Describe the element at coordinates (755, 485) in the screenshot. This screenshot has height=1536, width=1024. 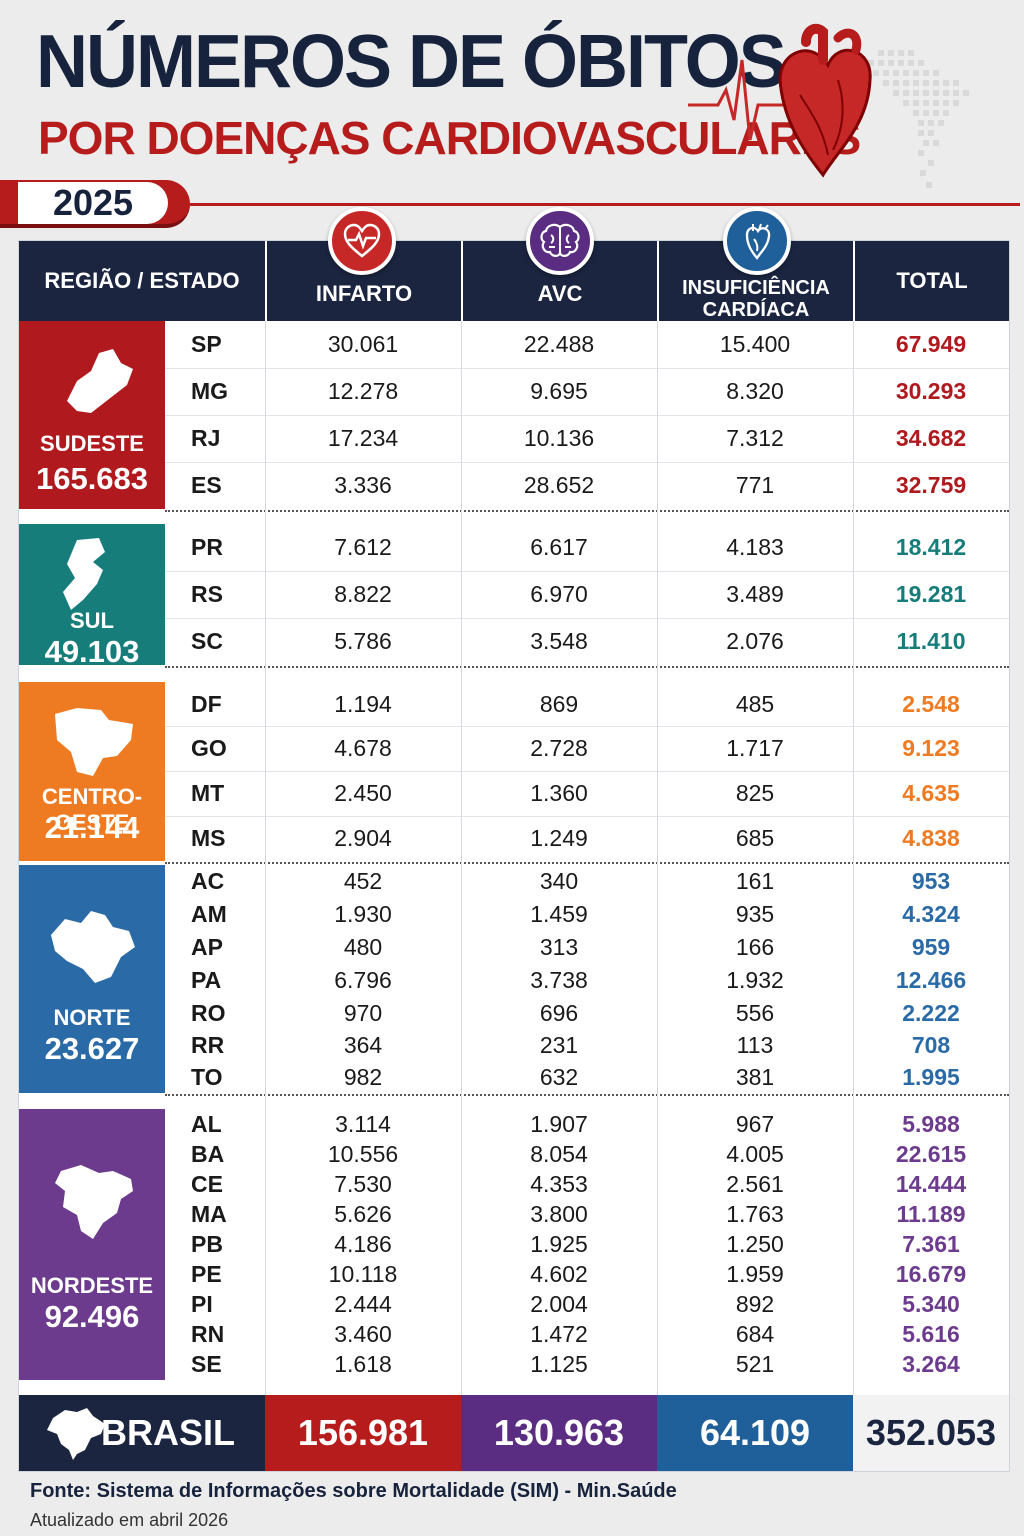
I see `insuficiencia-value: 771` at that location.